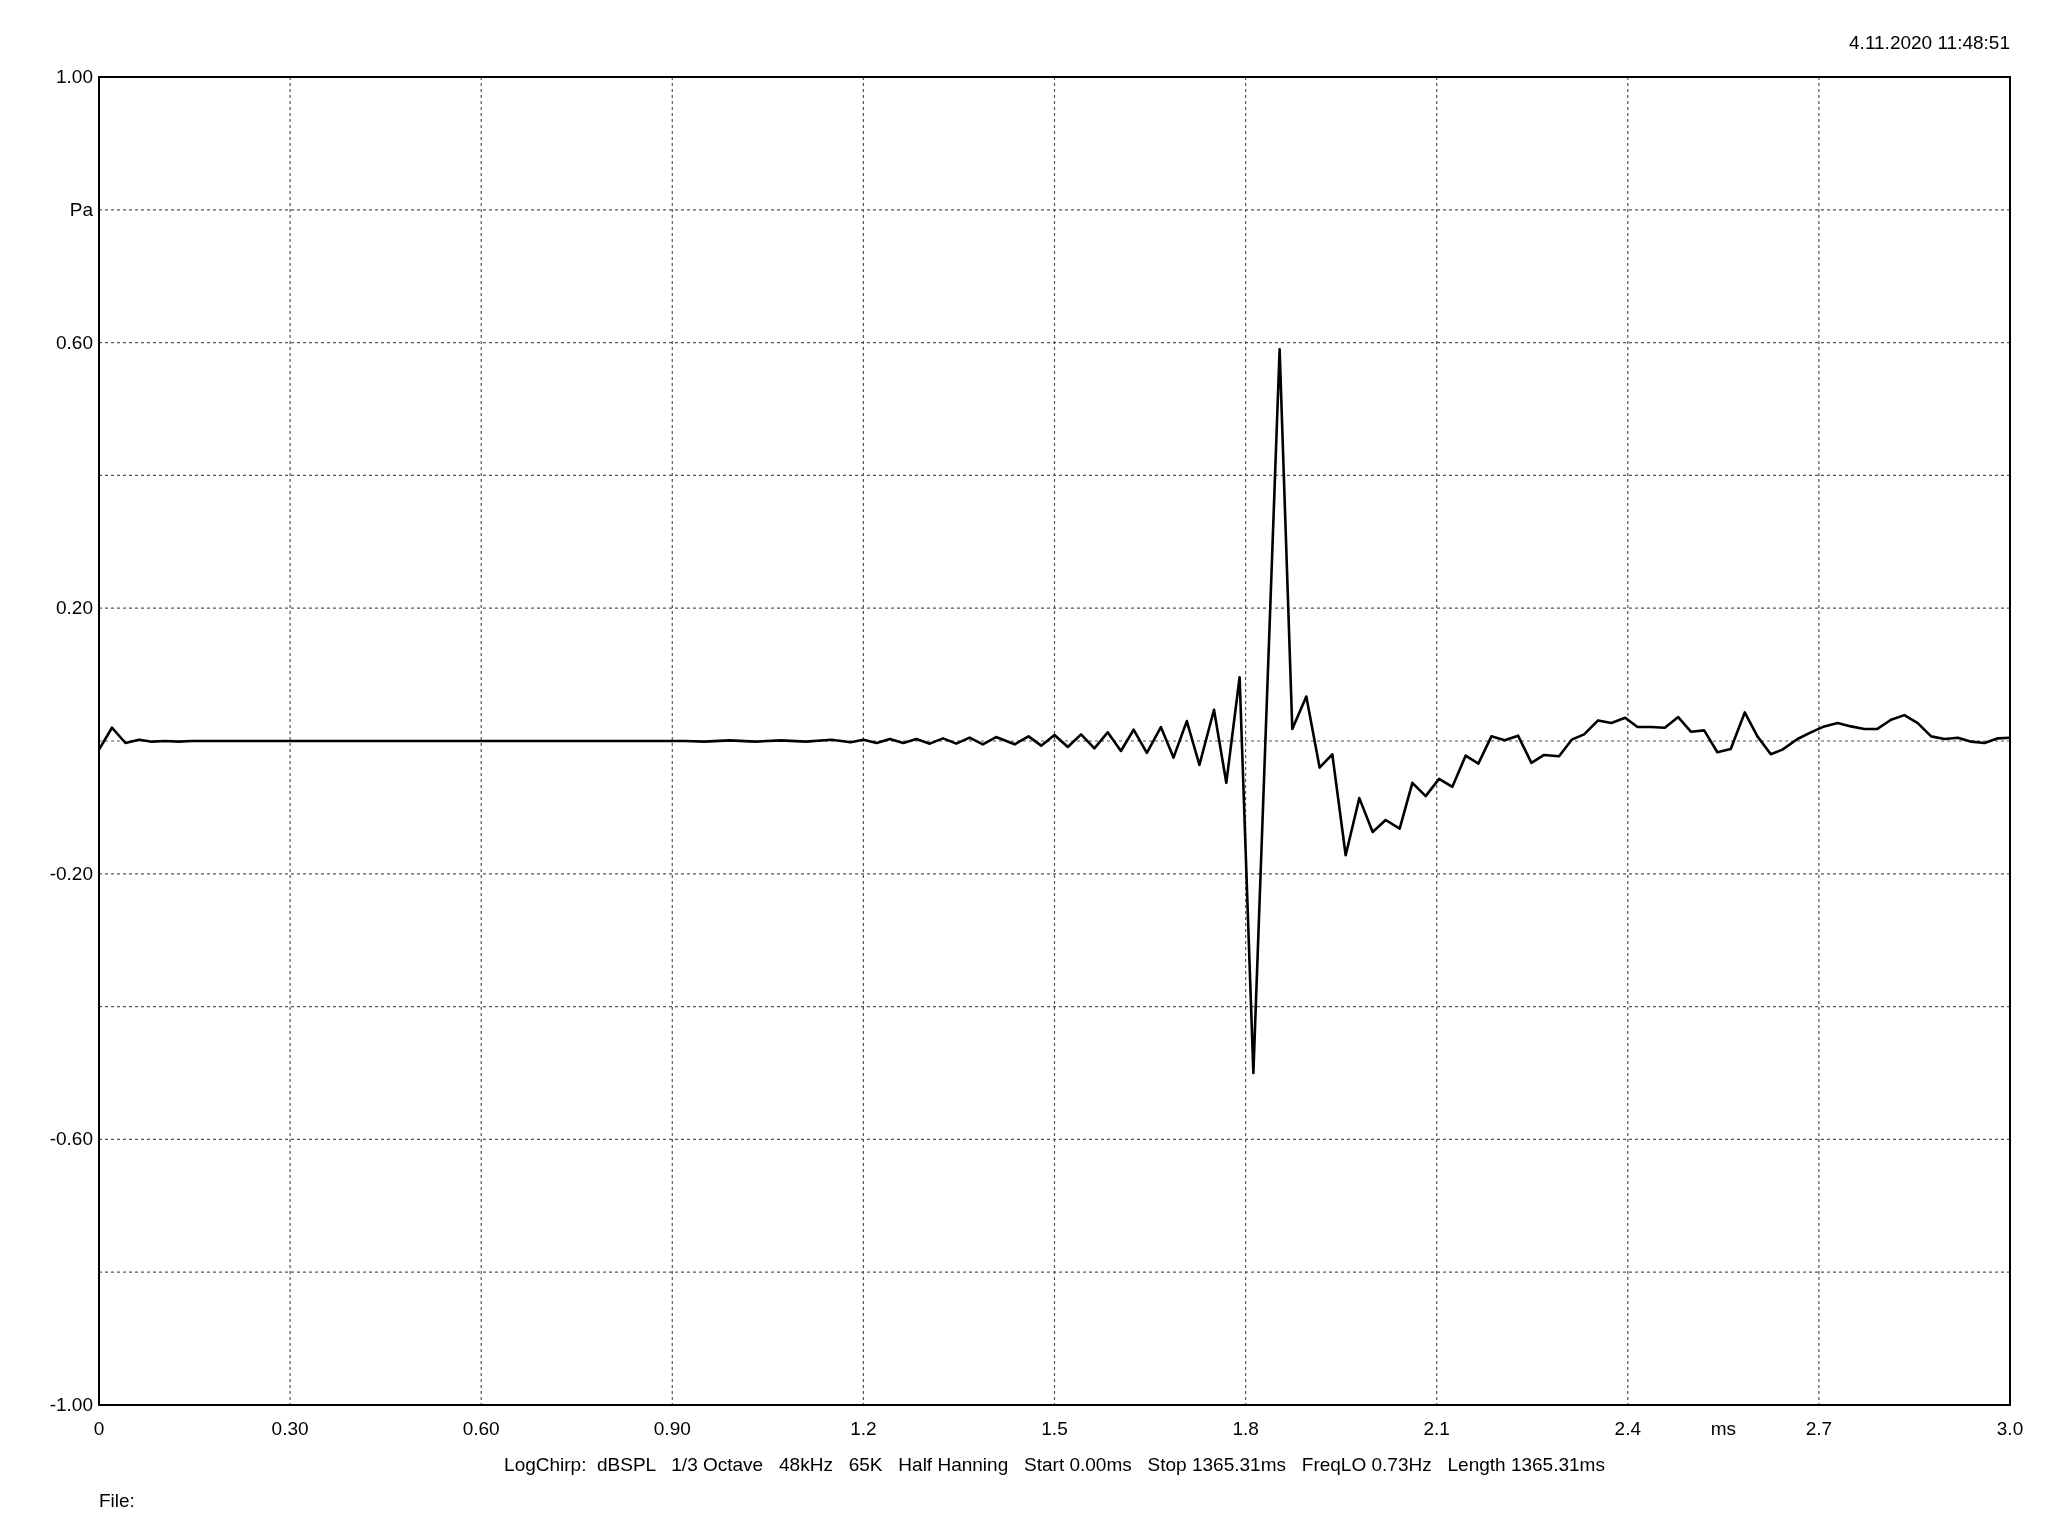  What do you see at coordinates (1723, 1428) in the screenshot?
I see `x-axis-title: ms` at bounding box center [1723, 1428].